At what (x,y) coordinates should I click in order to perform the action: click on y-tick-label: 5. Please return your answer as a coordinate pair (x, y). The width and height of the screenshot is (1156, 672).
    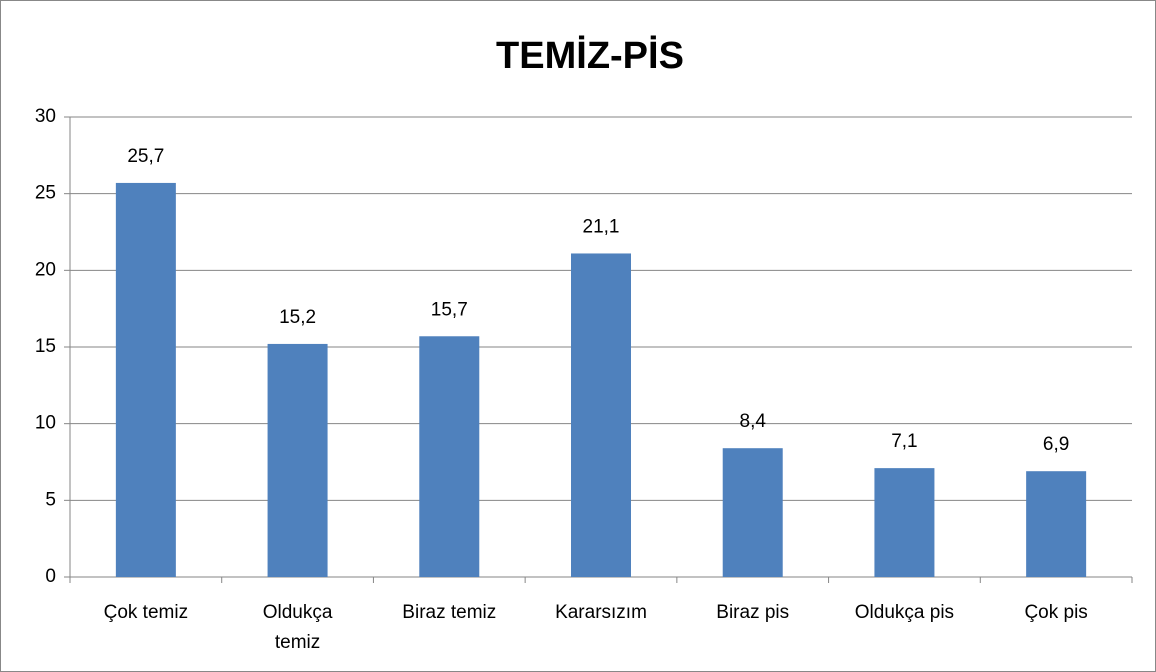
    Looking at the image, I should click on (50, 499).